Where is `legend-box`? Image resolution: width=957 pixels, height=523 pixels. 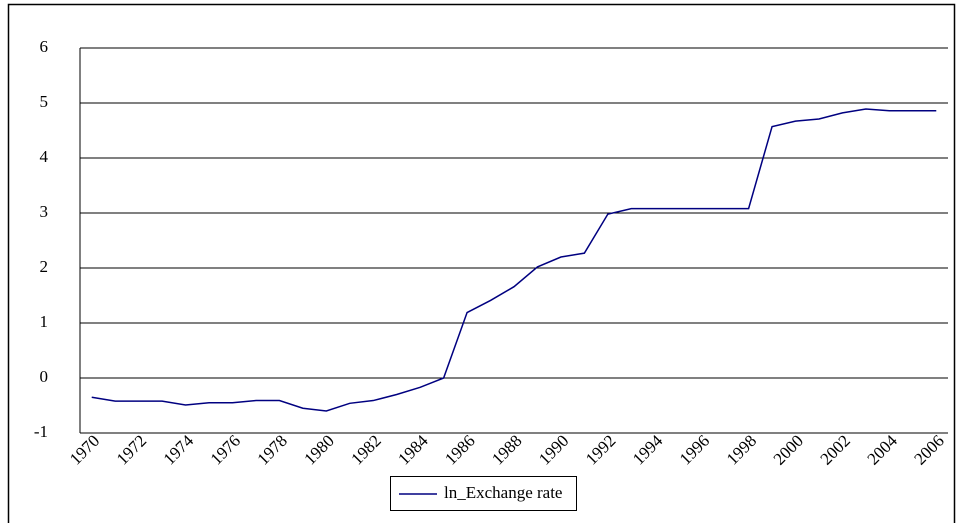
legend-box is located at coordinates (483, 493).